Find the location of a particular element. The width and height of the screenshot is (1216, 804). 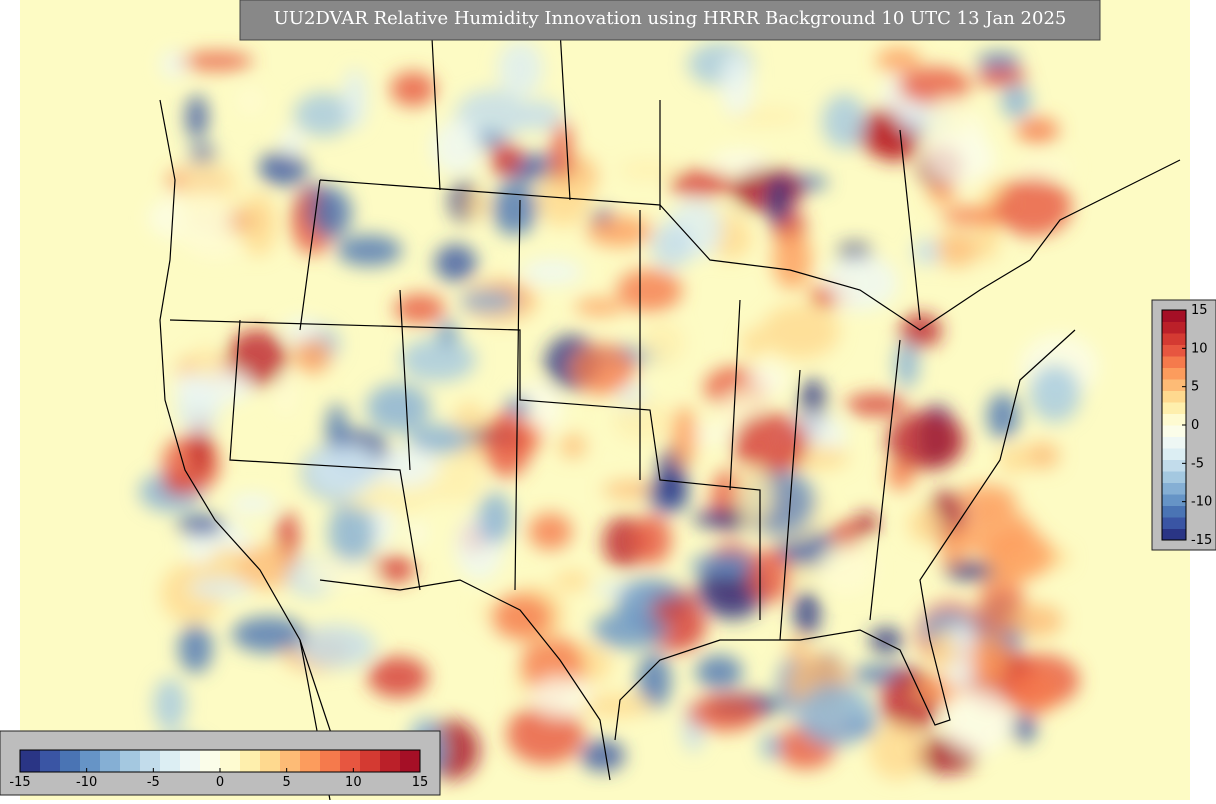

vertical-colorbar: 15 10 5 0 -5 -10 -15 is located at coordinates (1186, 425).